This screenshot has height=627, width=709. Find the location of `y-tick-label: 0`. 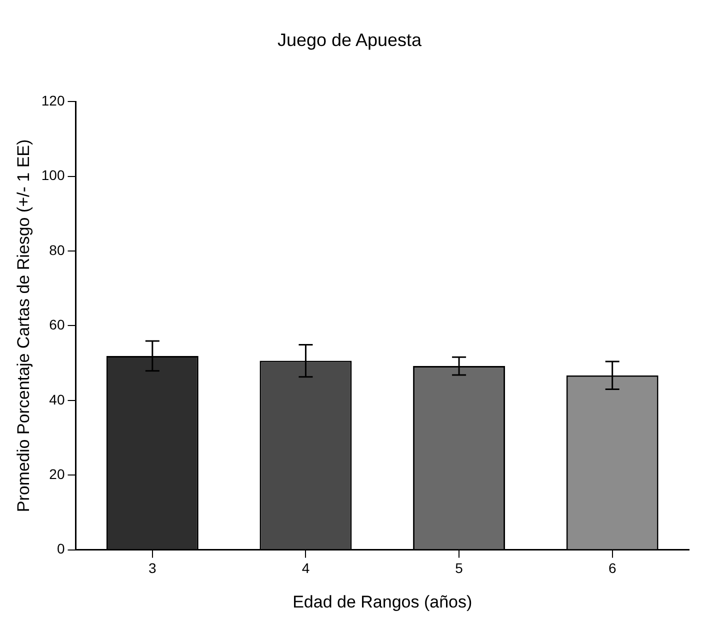

y-tick-label: 0 is located at coordinates (60, 548).